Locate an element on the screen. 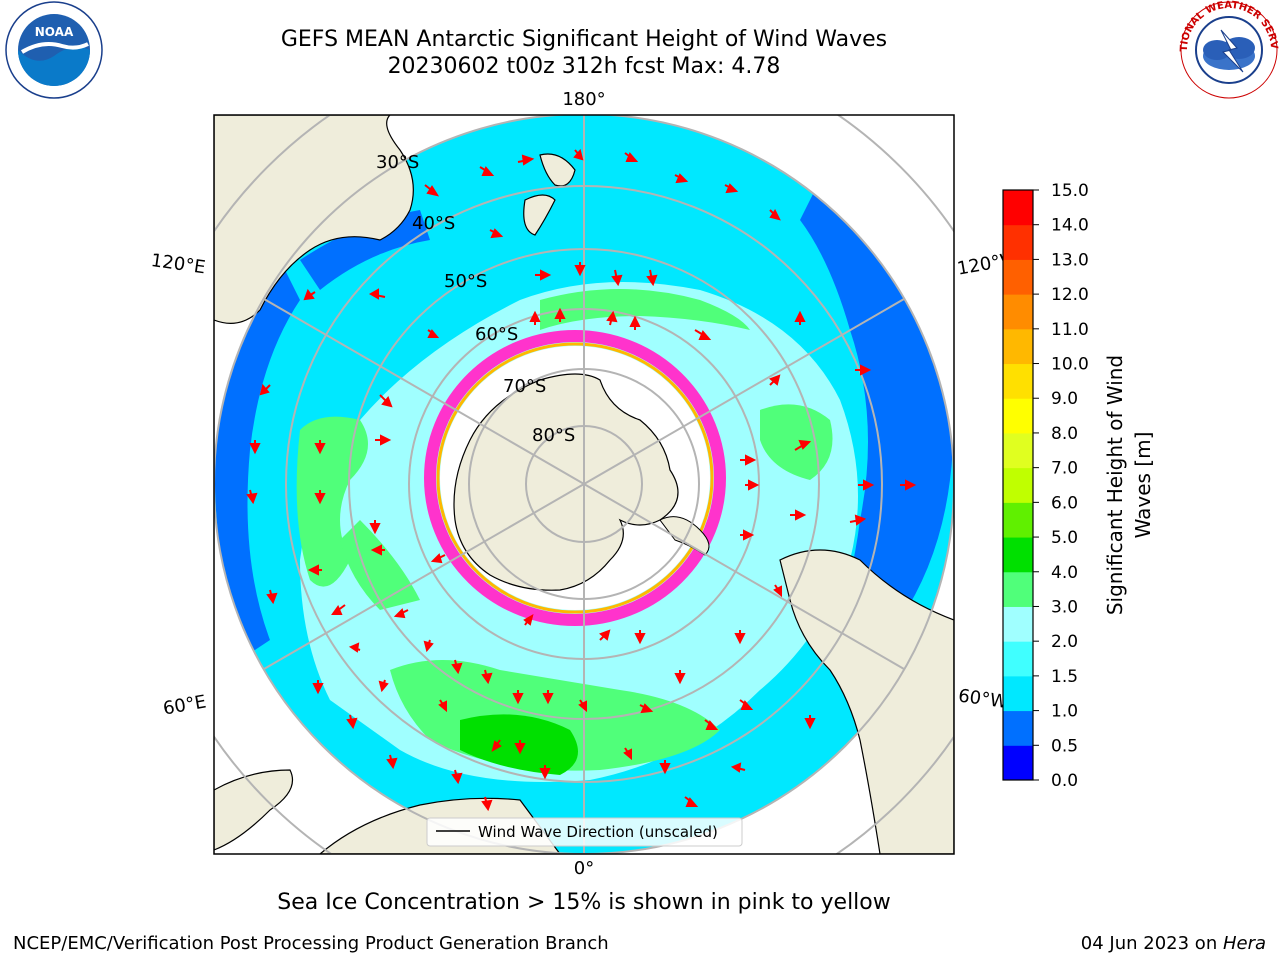  colorbar-tick-label: 14.0 is located at coordinates (1070, 226).